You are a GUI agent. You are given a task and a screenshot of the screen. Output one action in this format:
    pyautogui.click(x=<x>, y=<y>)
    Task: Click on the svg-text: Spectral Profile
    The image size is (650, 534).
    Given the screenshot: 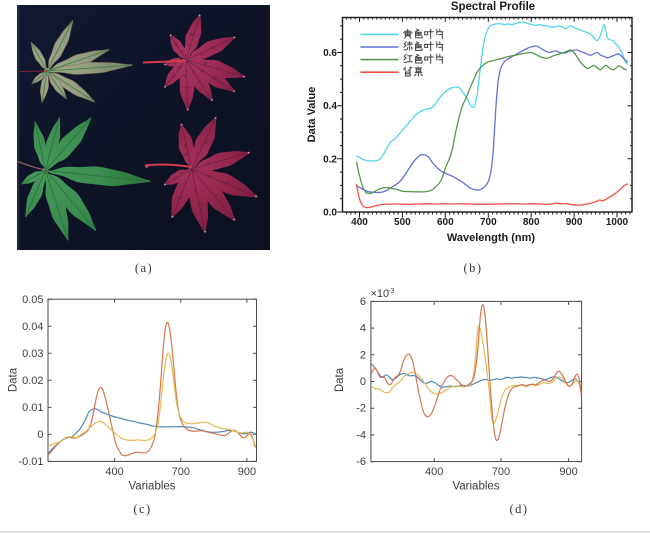 What is the action you would take?
    pyautogui.click(x=493, y=7)
    